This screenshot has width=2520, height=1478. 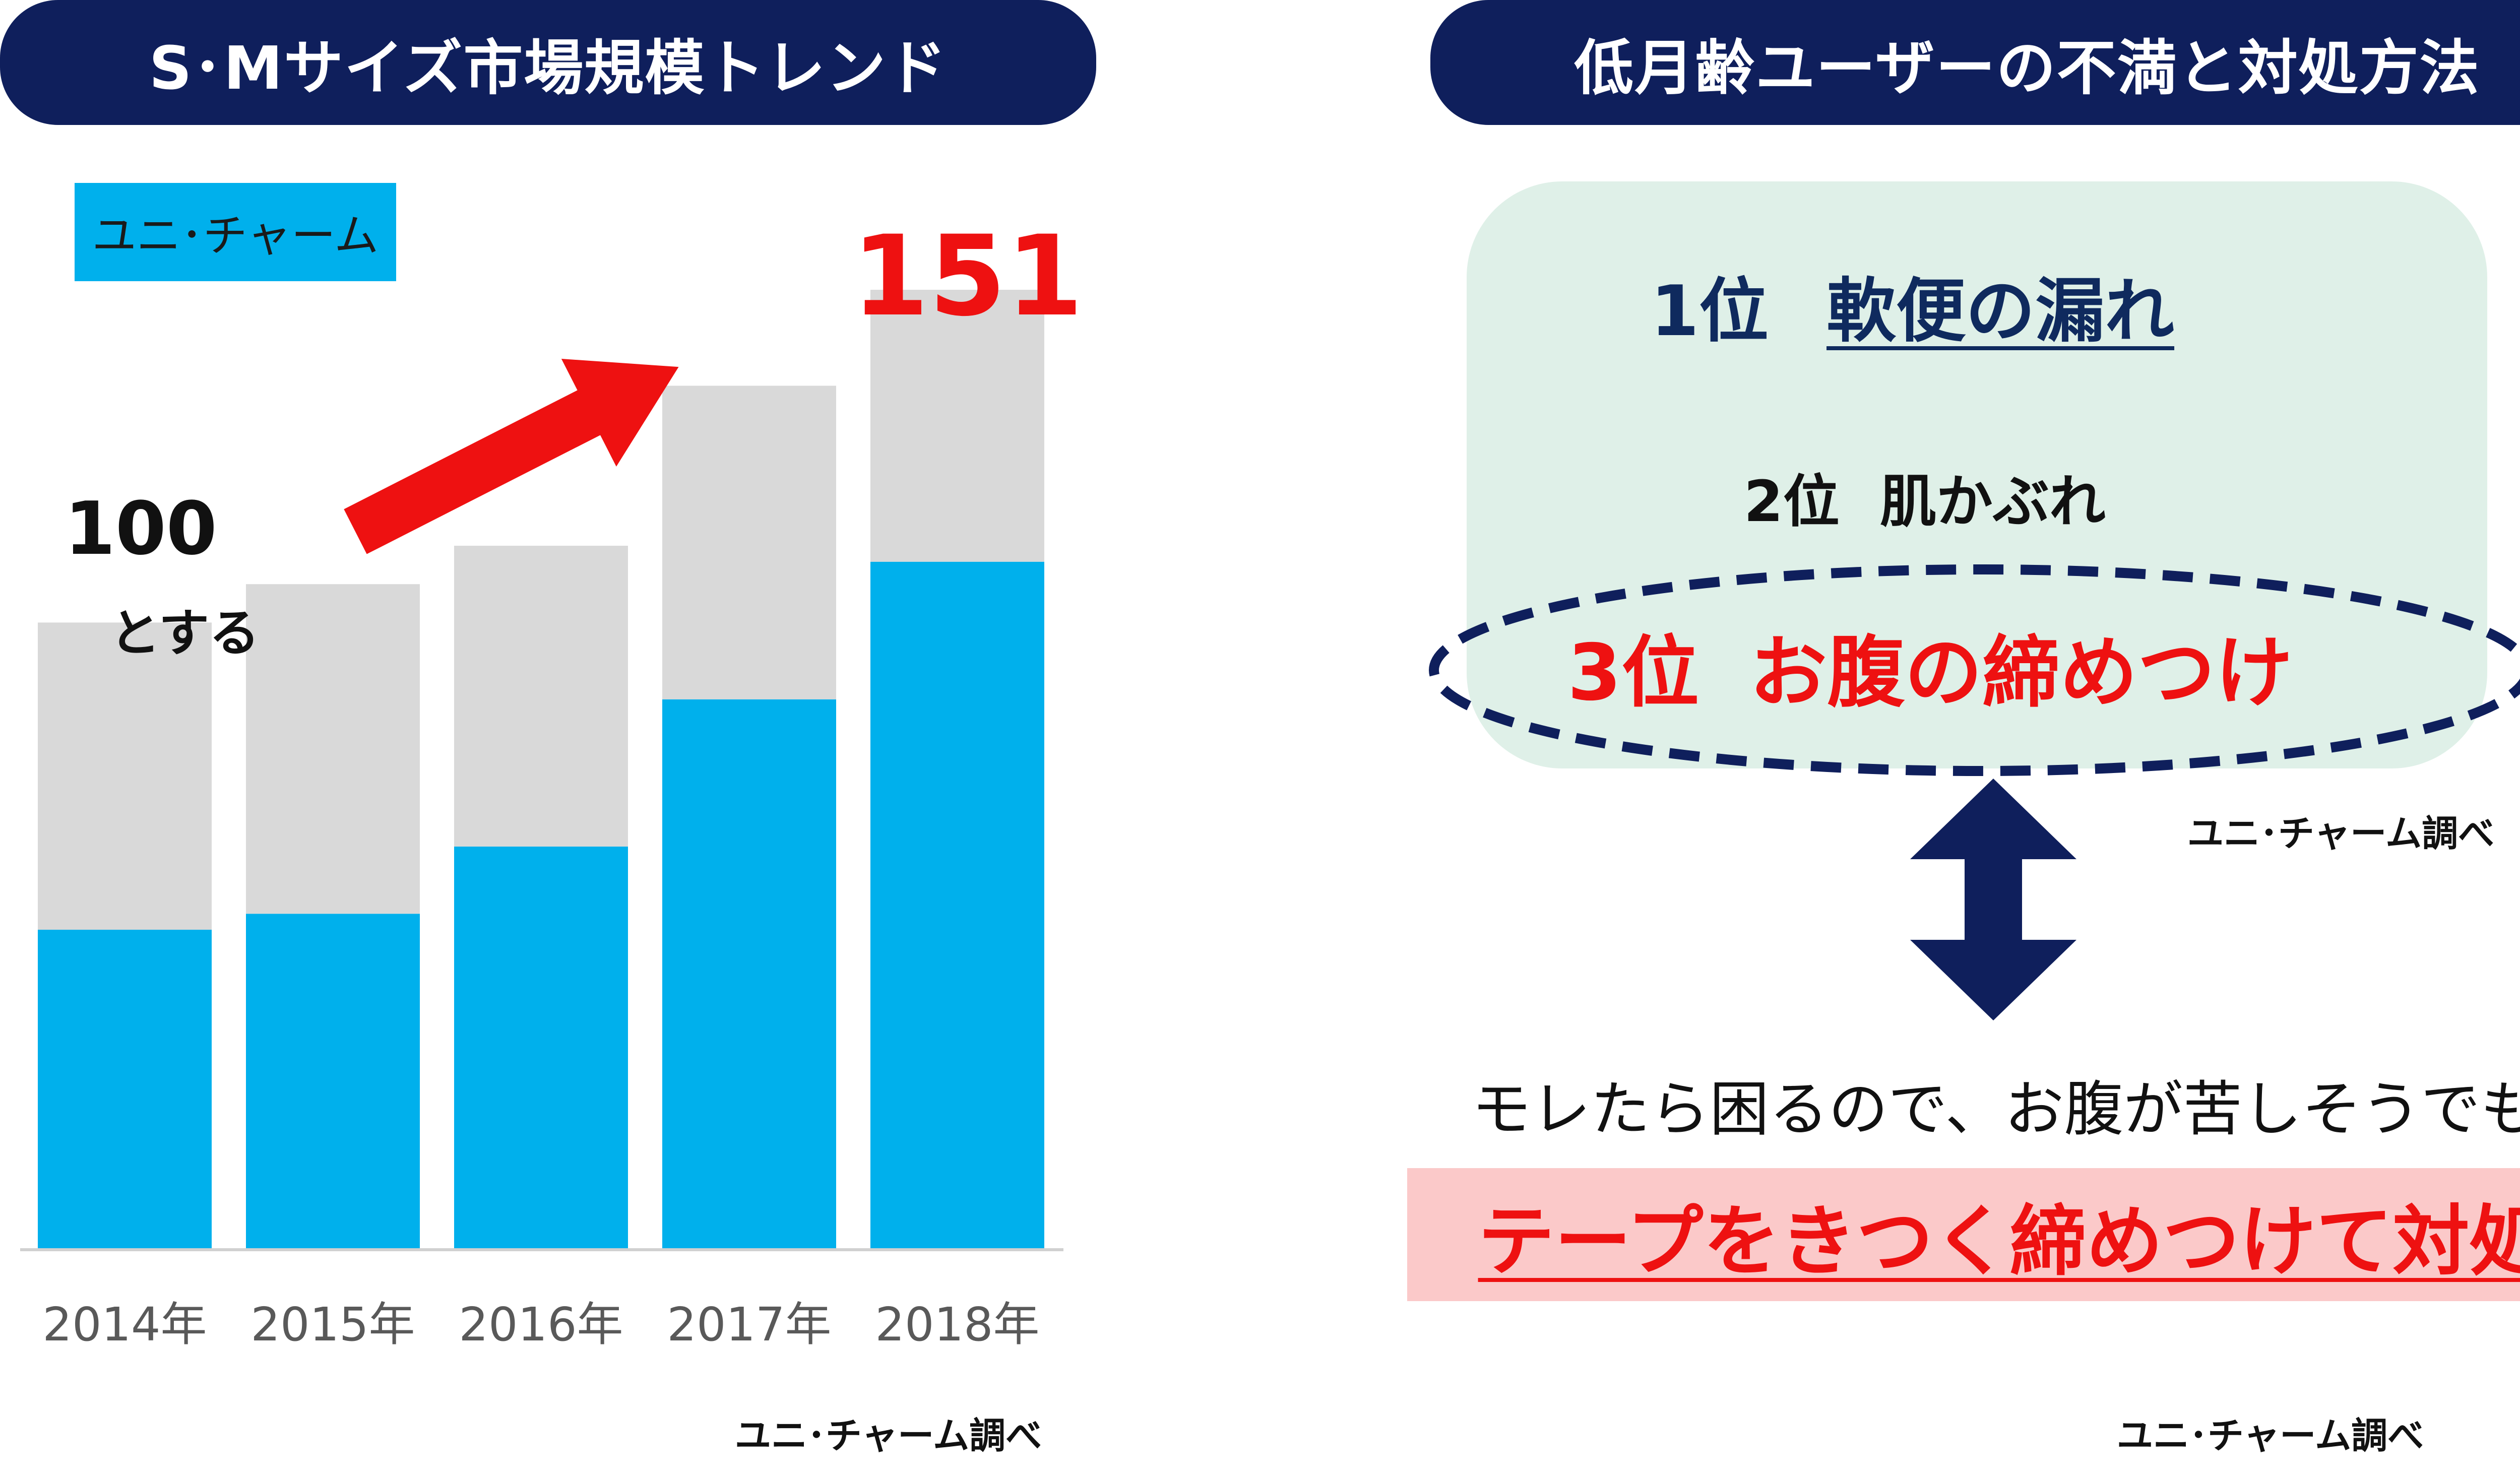 What do you see at coordinates (124, 1325) in the screenshot?
I see `x-tick-label: 2014年` at bounding box center [124, 1325].